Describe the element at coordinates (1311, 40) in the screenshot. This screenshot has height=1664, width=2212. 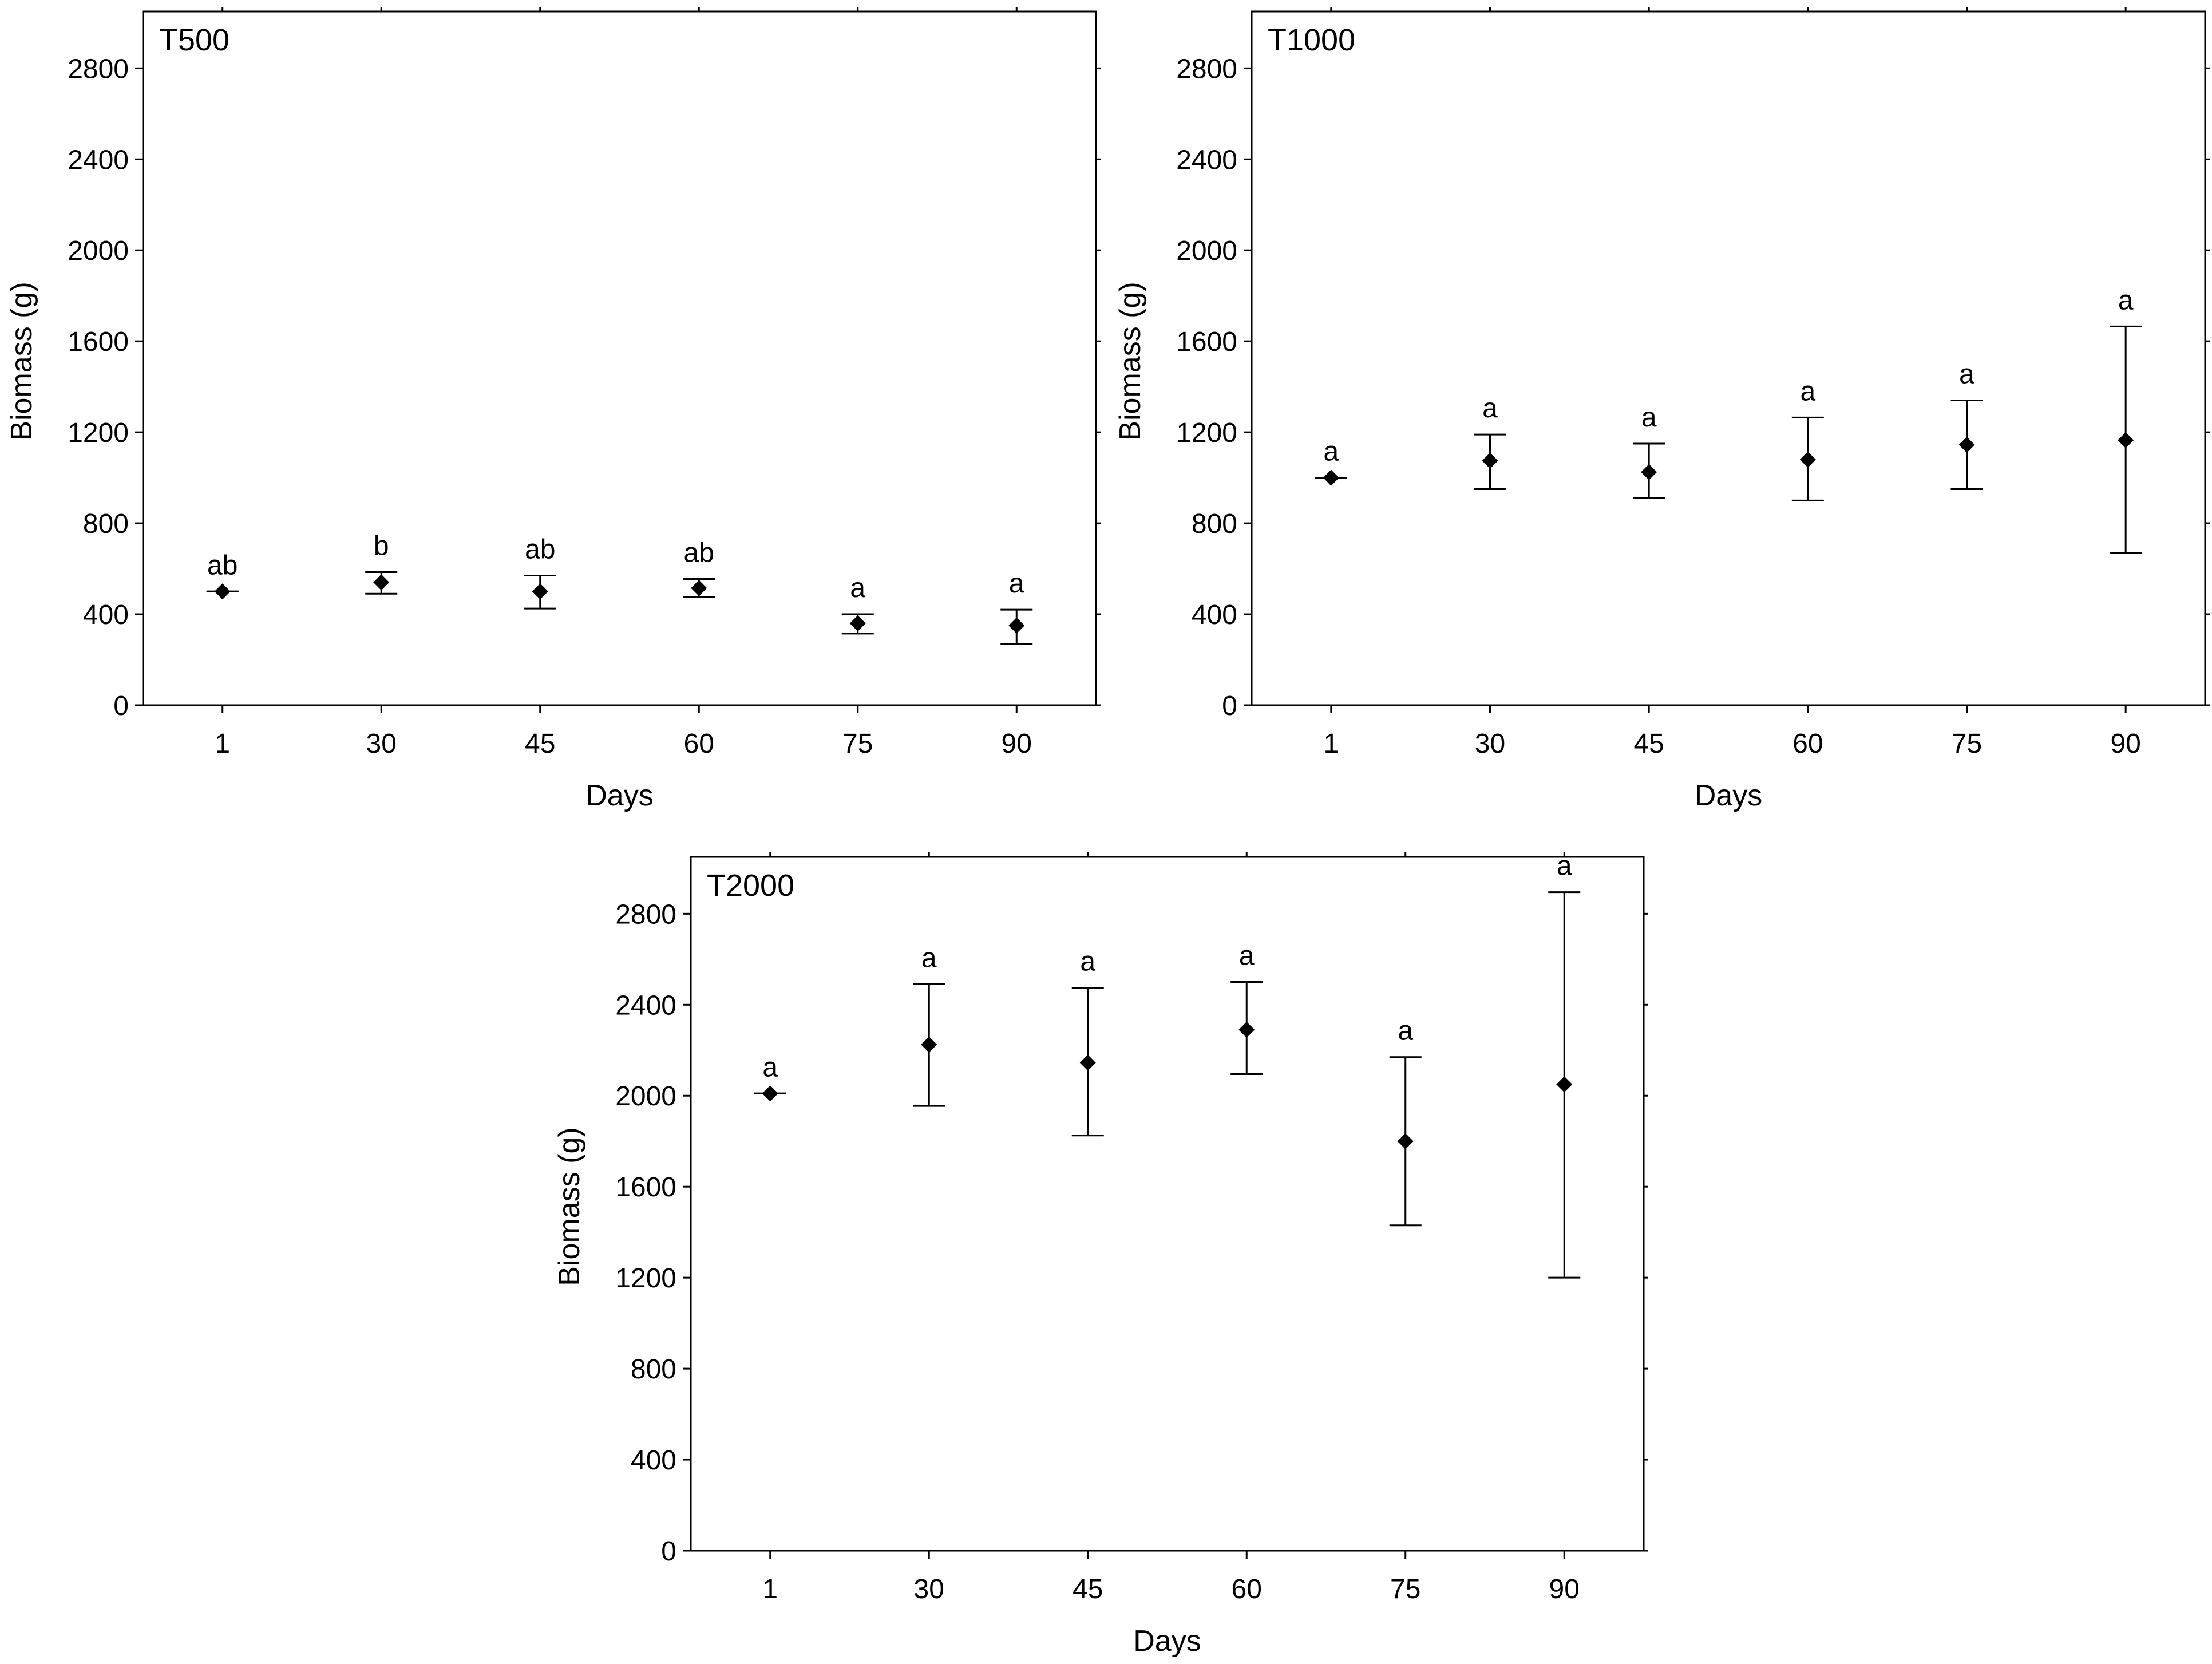
I see `panel-label: T1000` at that location.